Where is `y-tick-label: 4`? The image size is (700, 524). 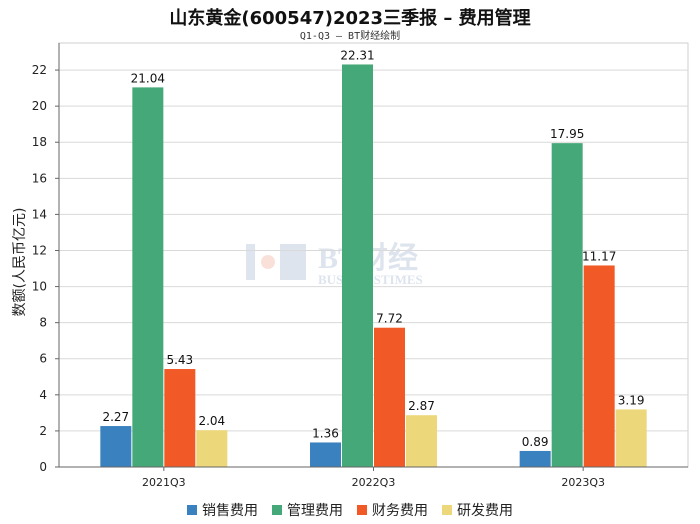
y-tick-label: 4 is located at coordinates (43, 395).